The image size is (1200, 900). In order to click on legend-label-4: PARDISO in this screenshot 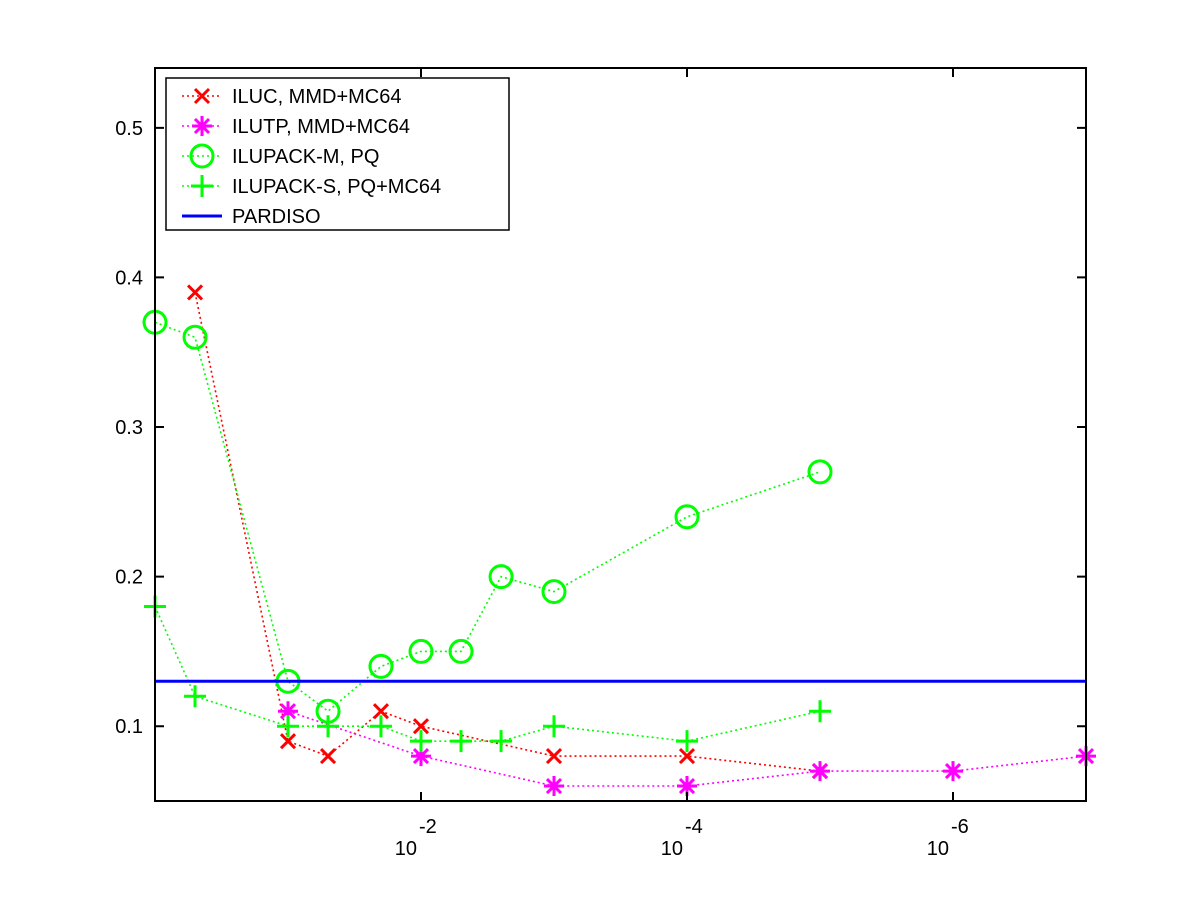, I will do `click(276, 217)`.